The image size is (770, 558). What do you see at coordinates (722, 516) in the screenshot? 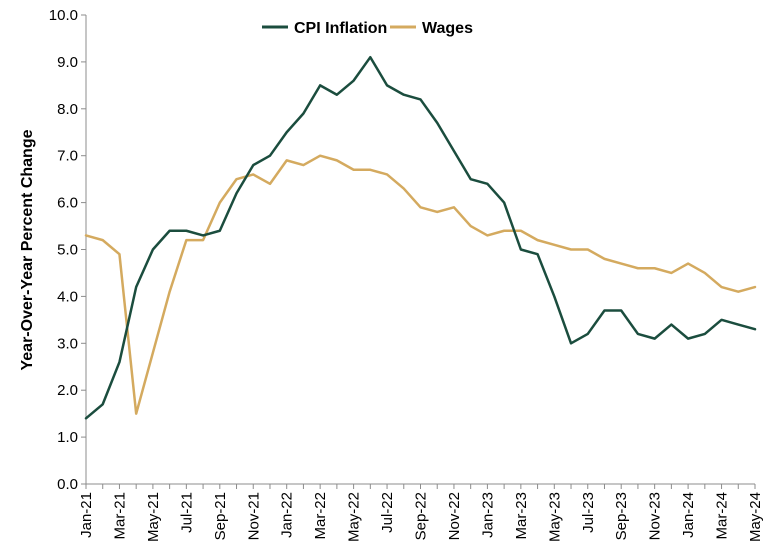
I see `x-tick-label: Mar-24` at bounding box center [722, 516].